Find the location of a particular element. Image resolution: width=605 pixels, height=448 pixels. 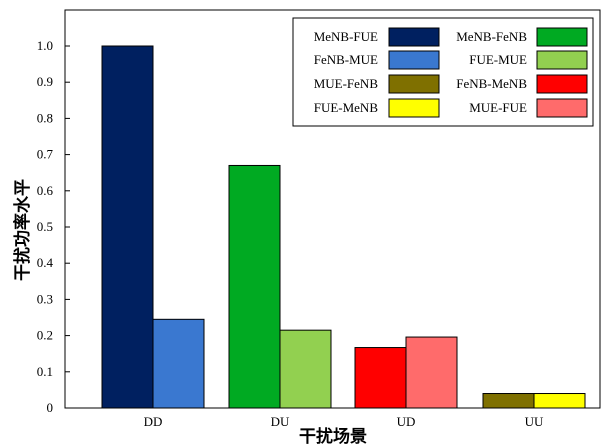

legend-label: MUE-FeNB is located at coordinates (346, 83).